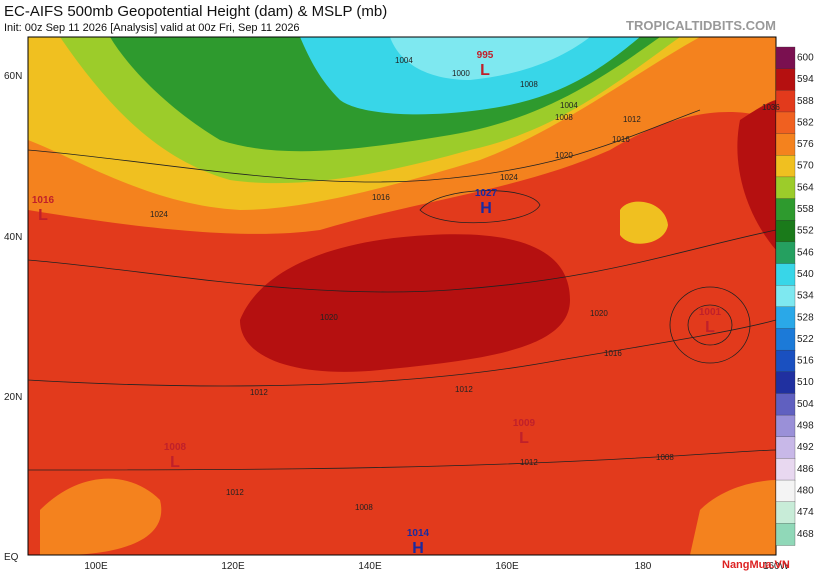  I want to click on center-value: 1016, so click(43, 200).